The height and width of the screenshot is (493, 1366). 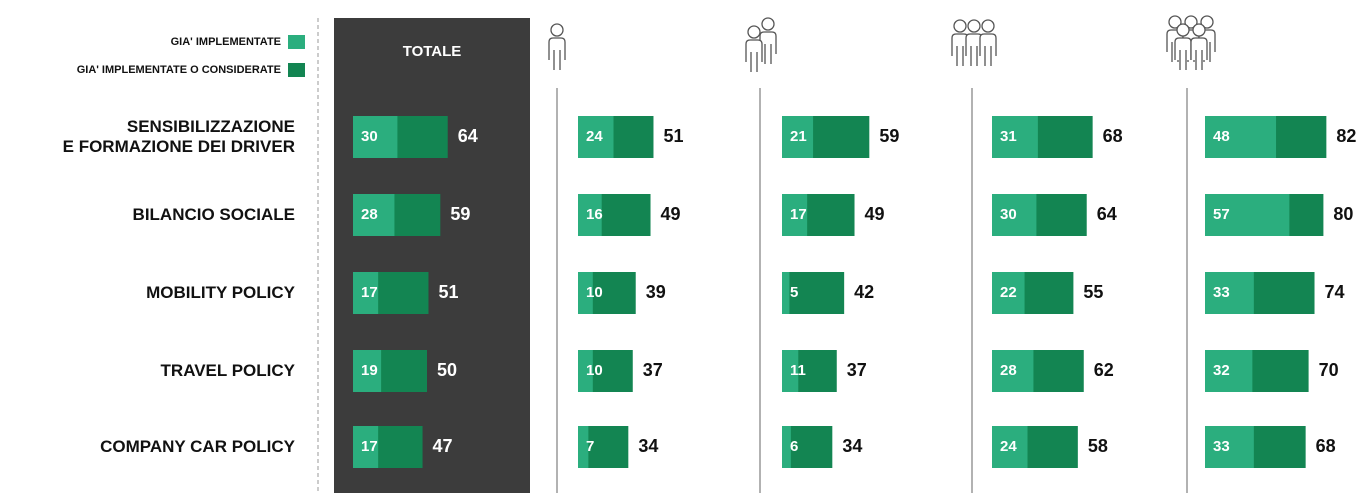 I want to click on category-label: TRAVEL POLICY, so click(x=227, y=370).